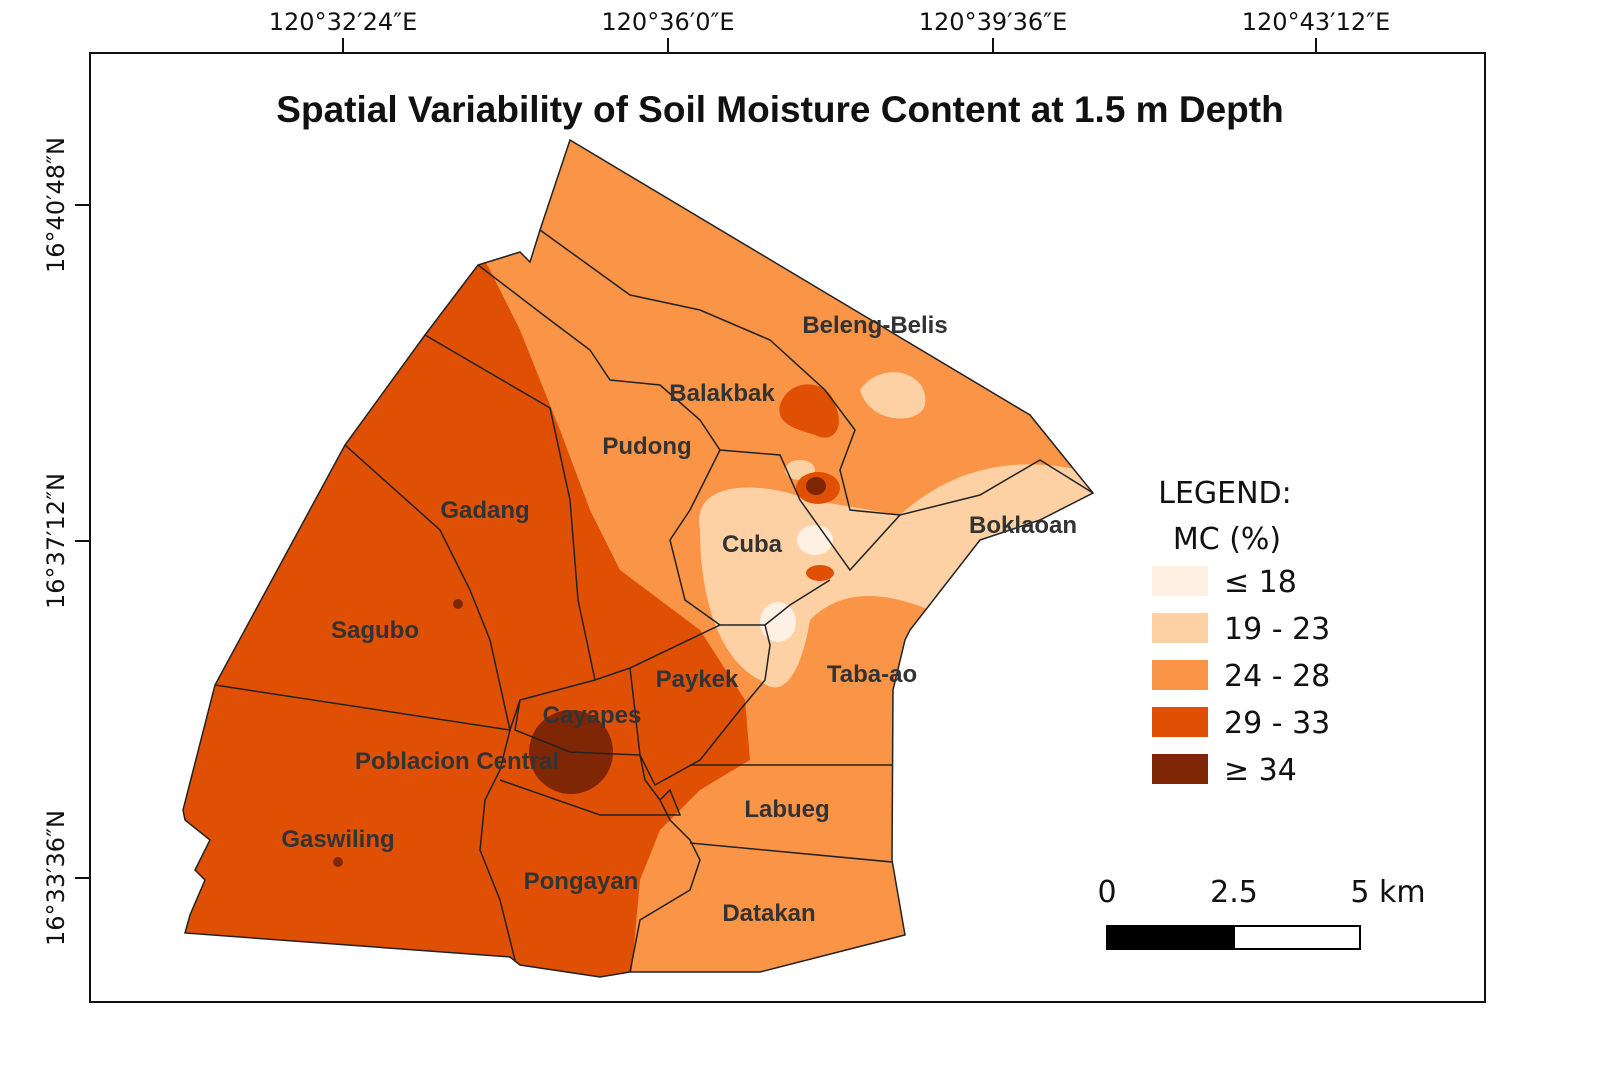  What do you see at coordinates (592, 715) in the screenshot?
I see `barangay-label: Cayapes` at bounding box center [592, 715].